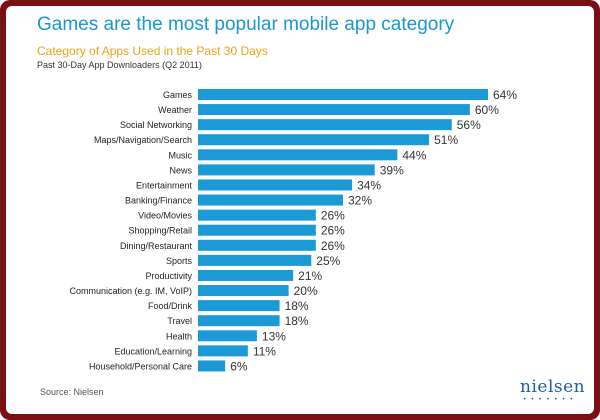 The height and width of the screenshot is (420, 600). Describe the element at coordinates (505, 95) in the screenshot. I see `value-label: 64%` at that location.